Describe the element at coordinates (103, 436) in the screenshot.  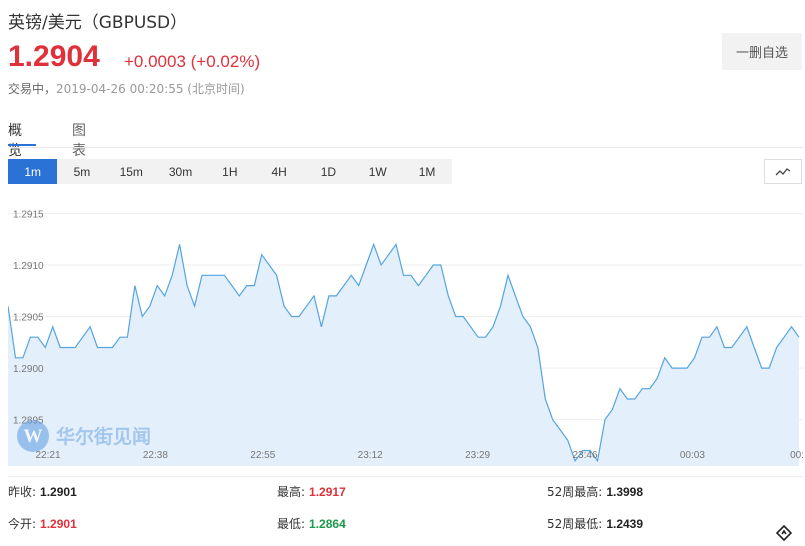
I see `watermark-text: 华尔街见闻` at that location.